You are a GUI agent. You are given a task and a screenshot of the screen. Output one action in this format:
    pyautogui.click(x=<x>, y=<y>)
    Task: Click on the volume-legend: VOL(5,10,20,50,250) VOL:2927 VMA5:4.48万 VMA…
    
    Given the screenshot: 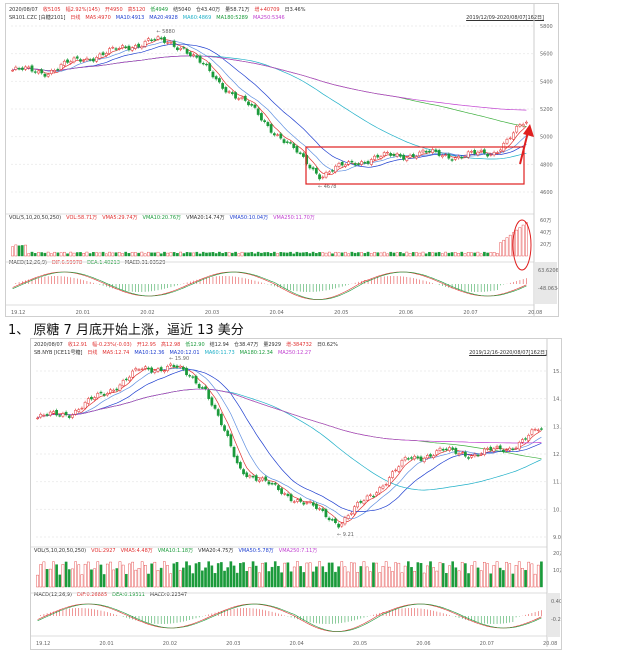 What is the action you would take?
    pyautogui.click(x=178, y=550)
    